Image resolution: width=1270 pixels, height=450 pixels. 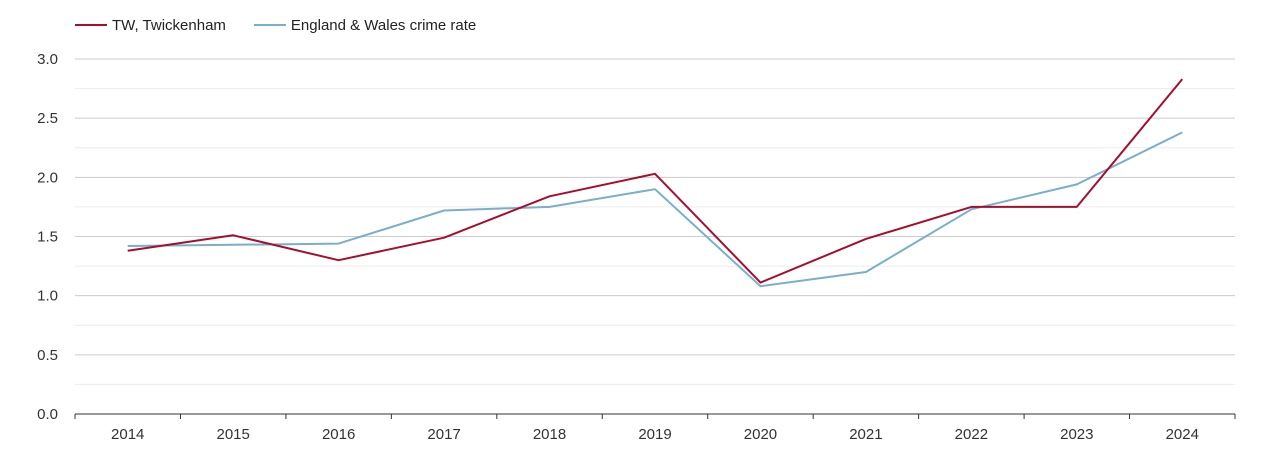 I want to click on y-tick-label: 2.5, so click(x=47, y=118).